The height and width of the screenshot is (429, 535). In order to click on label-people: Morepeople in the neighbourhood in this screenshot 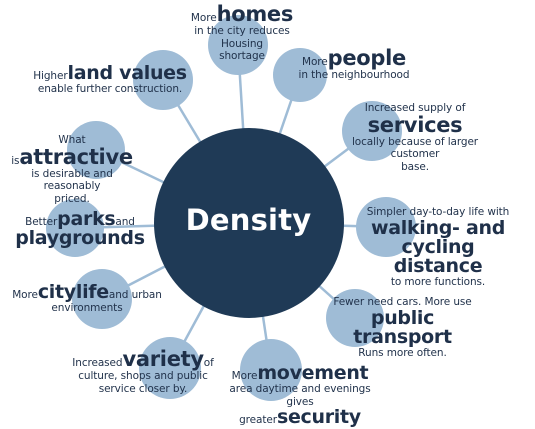, I will do `click(354, 65)`.